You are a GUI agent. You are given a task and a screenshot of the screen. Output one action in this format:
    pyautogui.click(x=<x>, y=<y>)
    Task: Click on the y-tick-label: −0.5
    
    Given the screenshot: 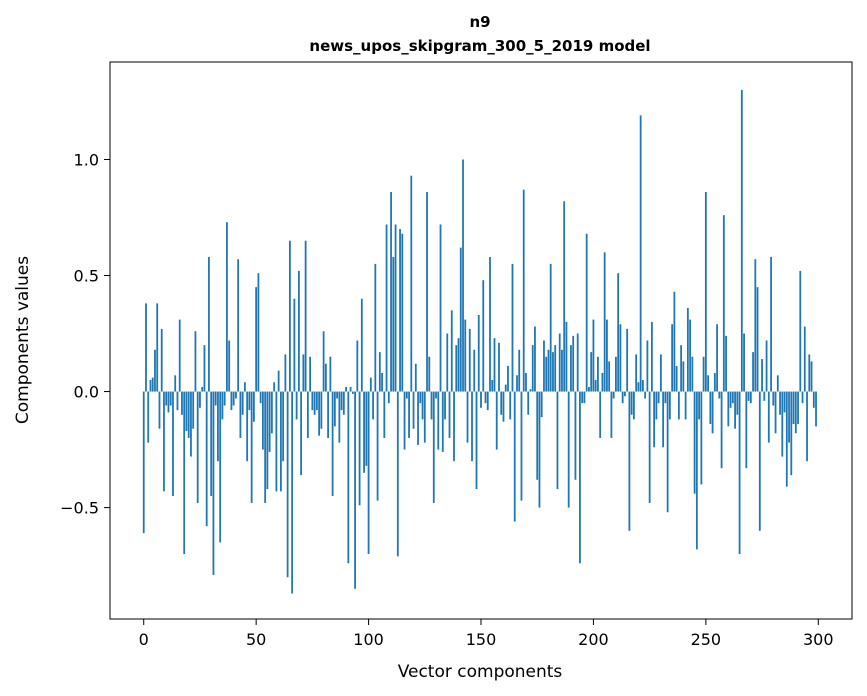 What is the action you would take?
    pyautogui.click(x=79, y=508)
    